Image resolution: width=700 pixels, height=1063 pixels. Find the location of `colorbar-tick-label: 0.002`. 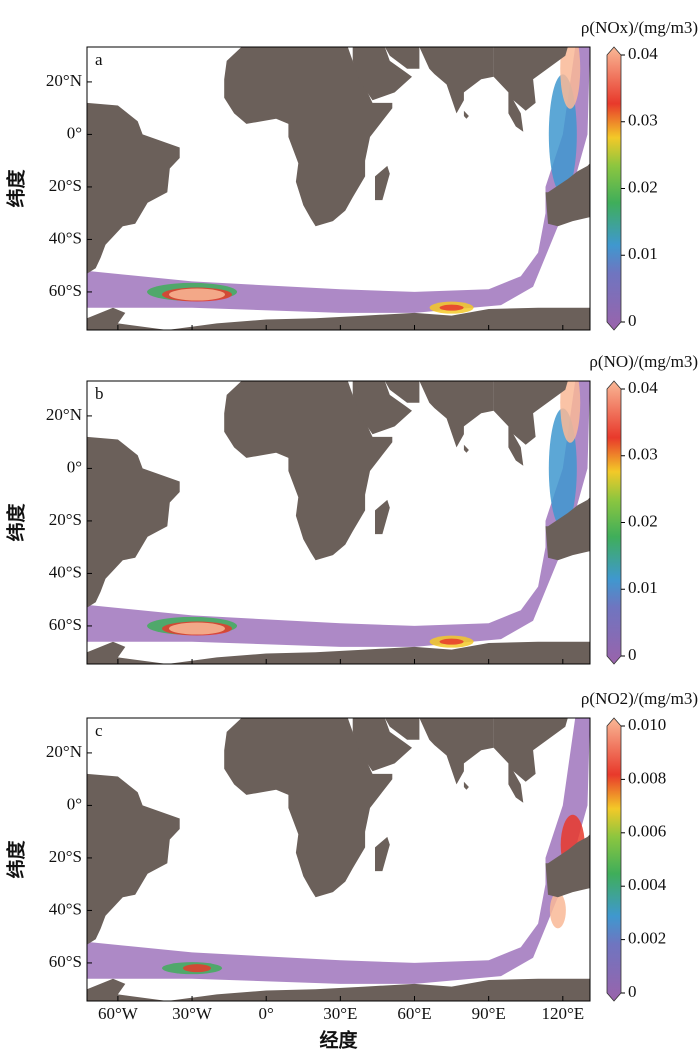

colorbar-tick-label: 0.002 is located at coordinates (647, 938).